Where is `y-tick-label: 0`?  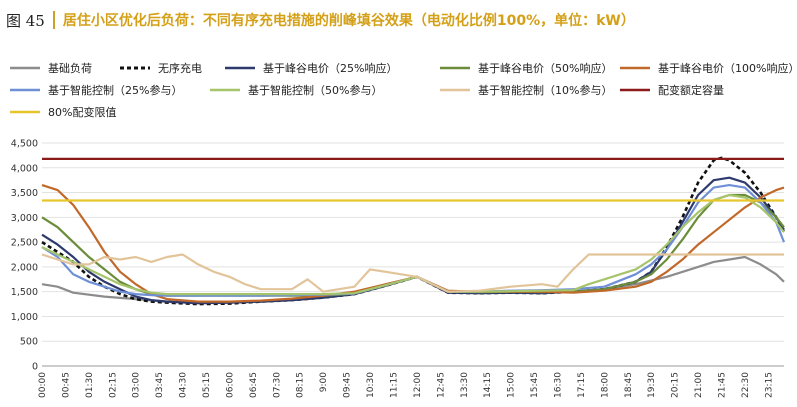 y-tick-label: 0 is located at coordinates (35, 367).